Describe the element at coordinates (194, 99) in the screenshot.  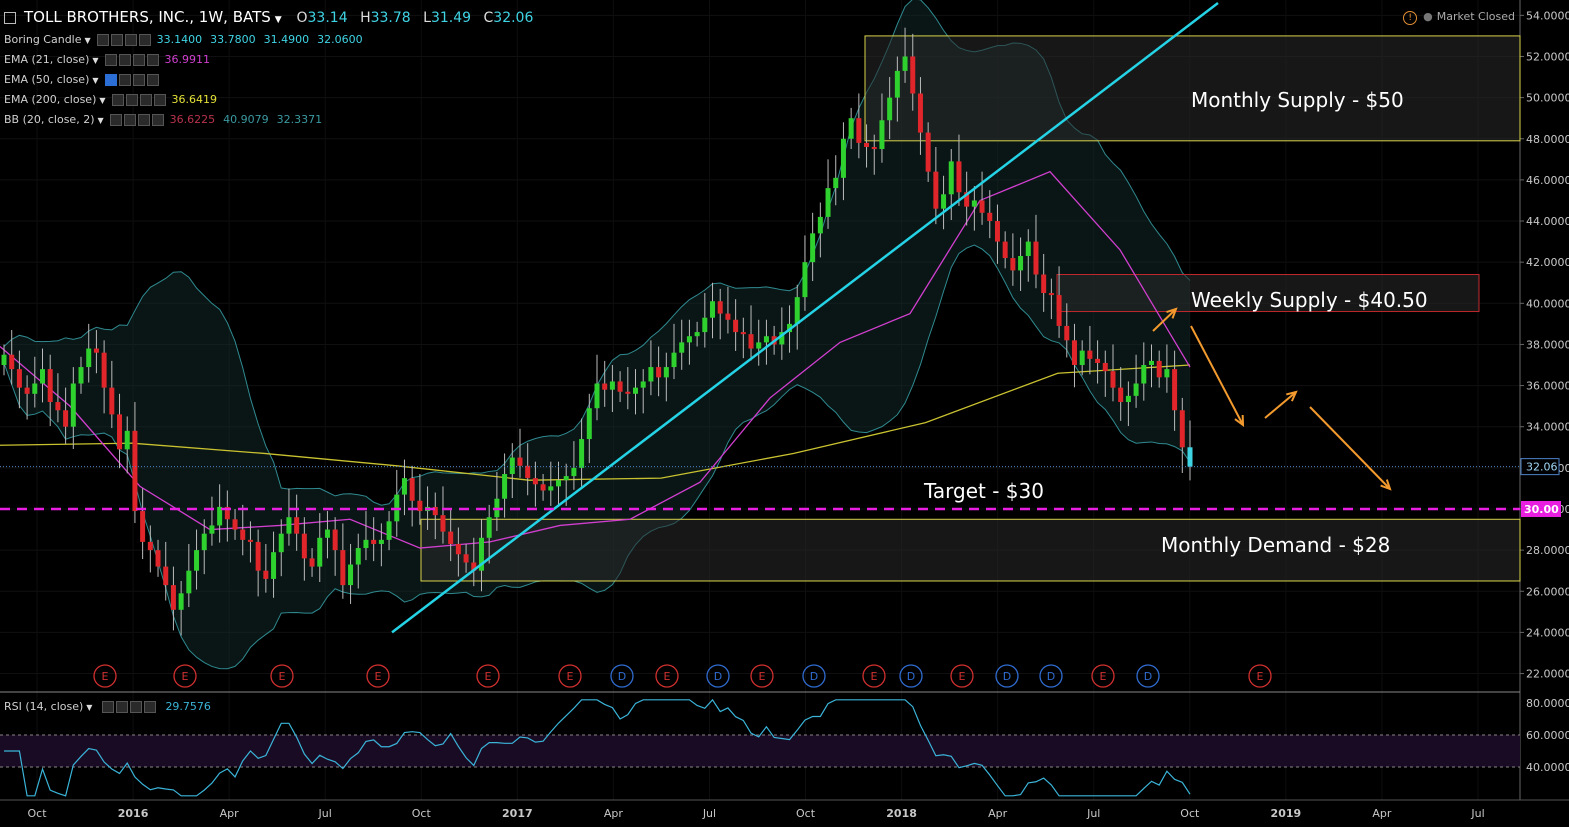
I see `indicator-value: 36.6419` at that location.